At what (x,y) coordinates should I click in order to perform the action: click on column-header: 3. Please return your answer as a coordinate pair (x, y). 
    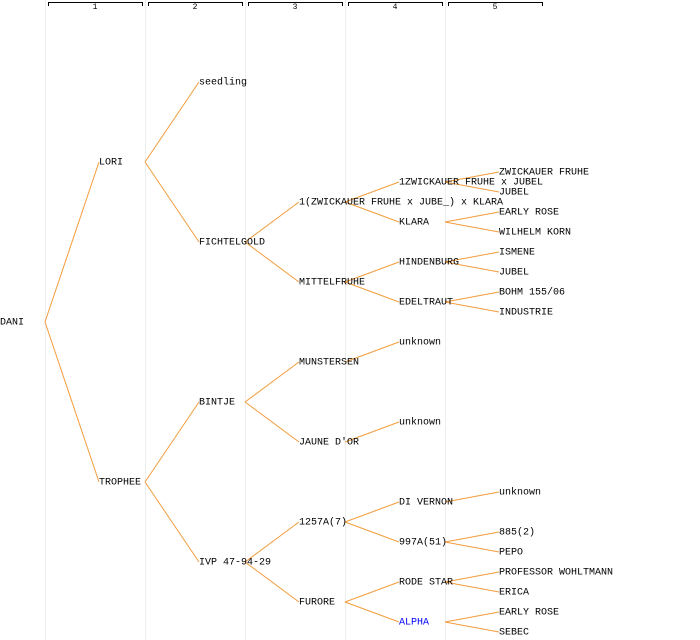
    Looking at the image, I should click on (295, 7).